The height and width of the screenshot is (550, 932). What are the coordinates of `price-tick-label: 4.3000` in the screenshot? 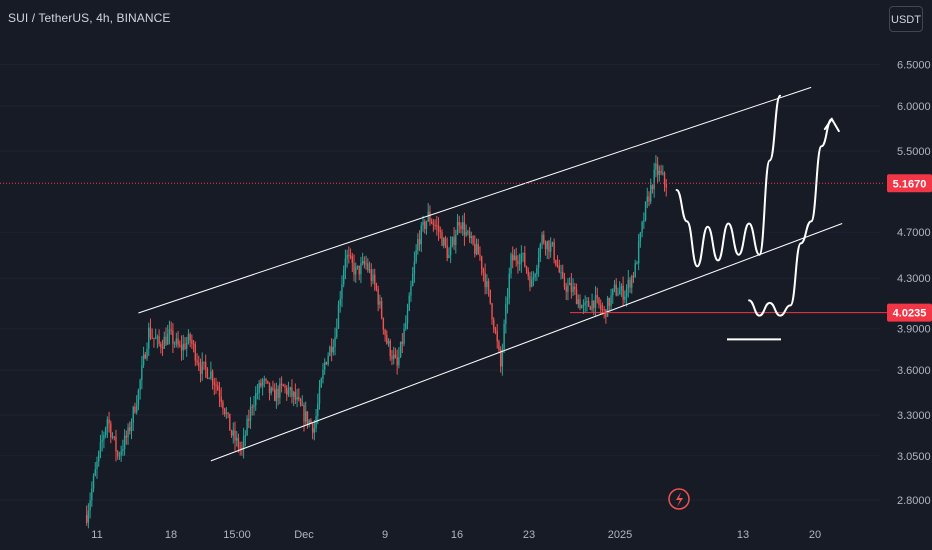 It's located at (914, 279).